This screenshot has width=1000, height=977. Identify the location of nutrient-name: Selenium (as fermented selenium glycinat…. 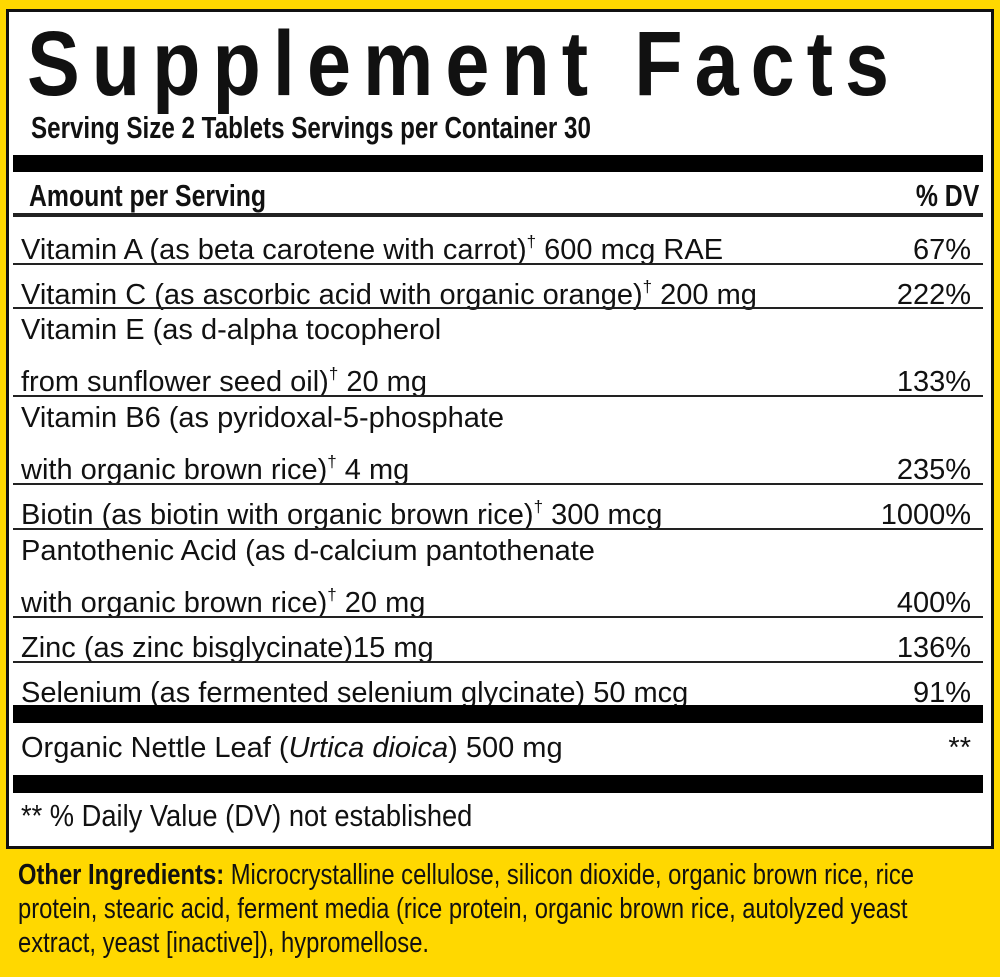
(303, 693).